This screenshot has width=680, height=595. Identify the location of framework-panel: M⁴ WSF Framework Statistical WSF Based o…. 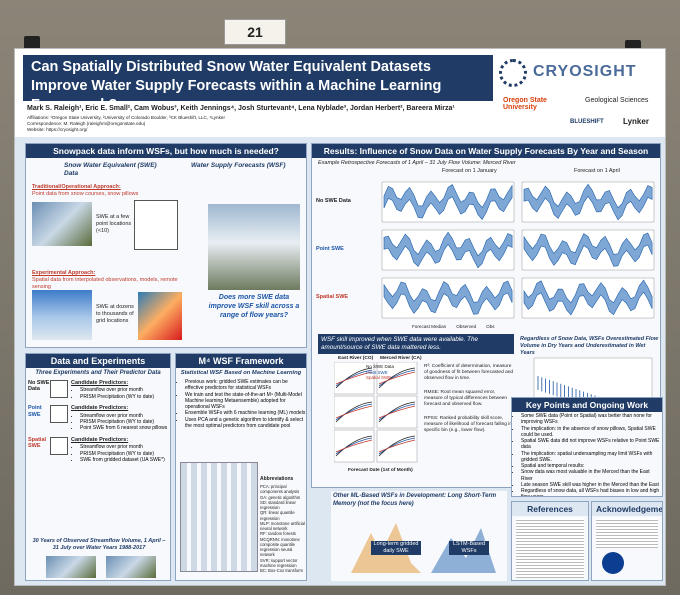
(241, 467).